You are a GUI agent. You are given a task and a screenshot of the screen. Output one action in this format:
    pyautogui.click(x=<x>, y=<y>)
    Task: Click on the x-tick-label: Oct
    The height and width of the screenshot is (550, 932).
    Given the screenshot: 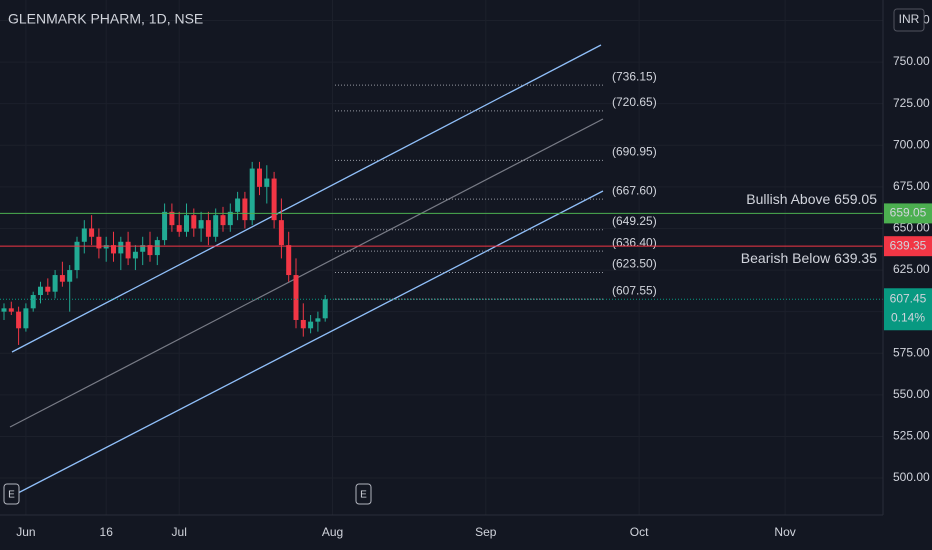 What is the action you would take?
    pyautogui.click(x=639, y=532)
    